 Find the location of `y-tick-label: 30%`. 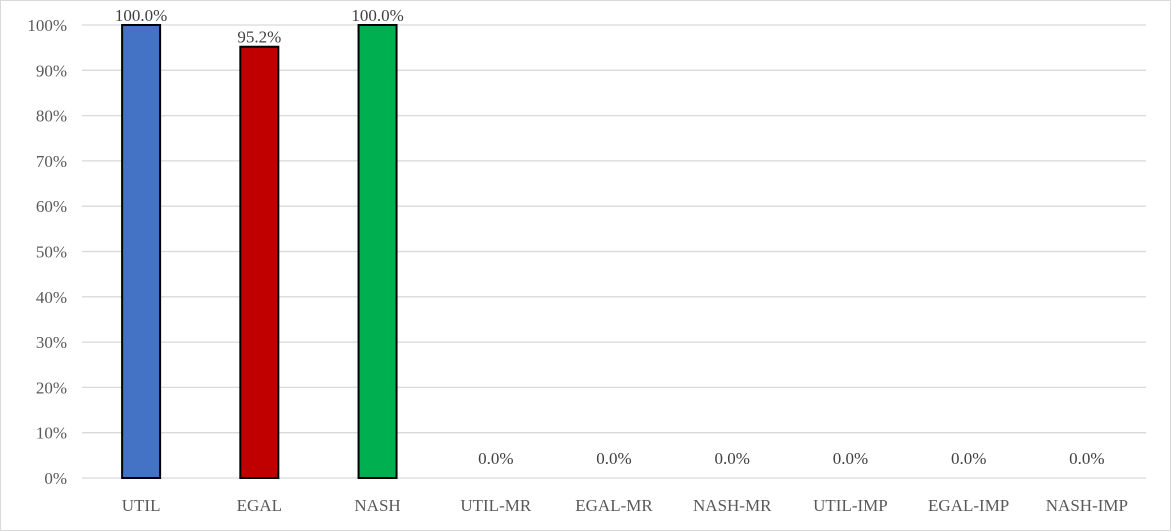

y-tick-label: 30% is located at coordinates (51, 342).